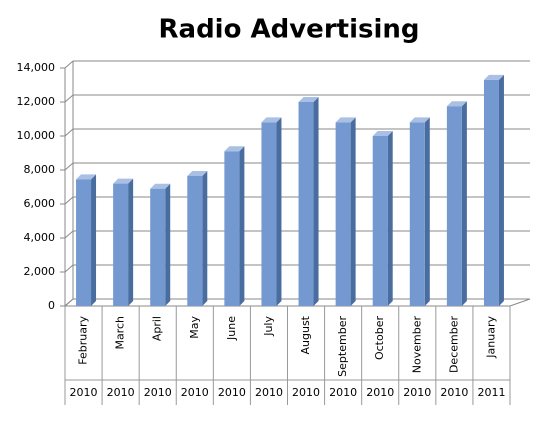 Image resolution: width=538 pixels, height=421 pixels. Describe the element at coordinates (379, 338) in the screenshot. I see `x-tick-label: October` at that location.